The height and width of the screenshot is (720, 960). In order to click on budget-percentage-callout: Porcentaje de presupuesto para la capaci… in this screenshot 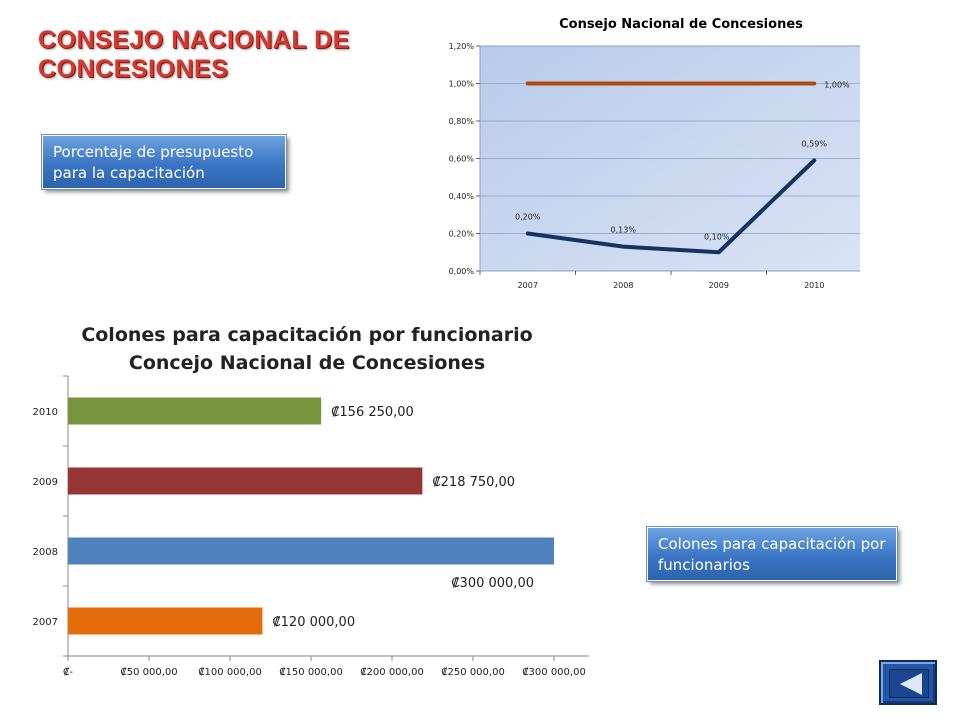, I will do `click(164, 162)`.